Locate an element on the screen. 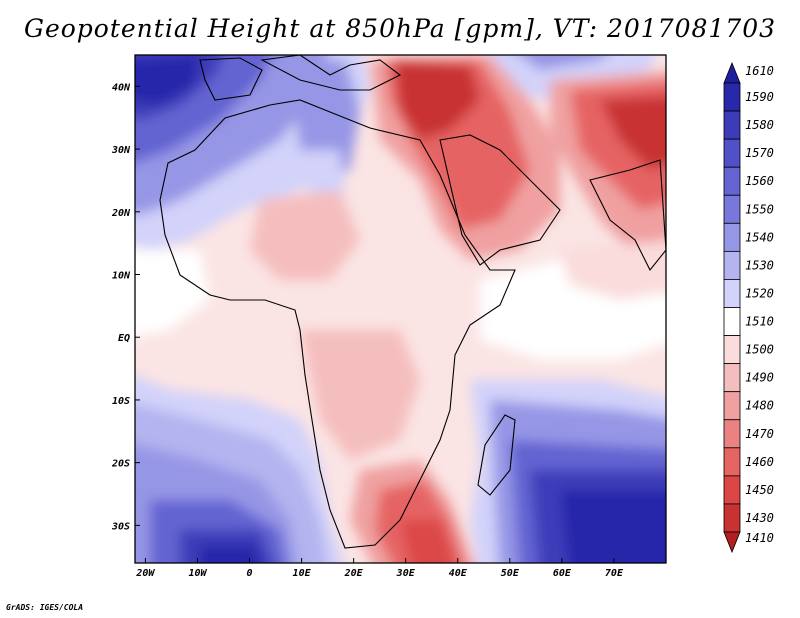 Image resolution: width=800 pixels, height=618 pixels. y-tick-label: 20S is located at coordinates (120, 464).